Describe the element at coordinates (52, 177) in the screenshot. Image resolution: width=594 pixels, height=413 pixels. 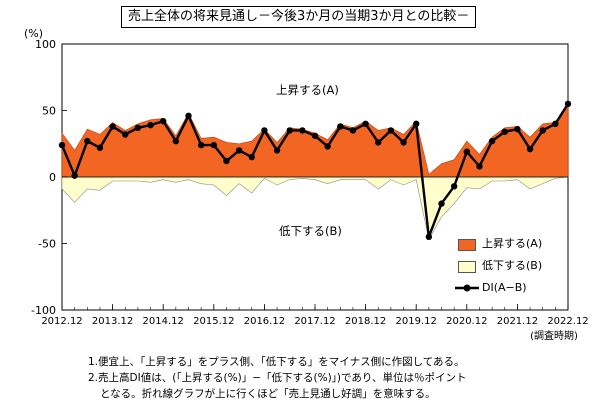
I see `y-tick-label: 0` at that location.